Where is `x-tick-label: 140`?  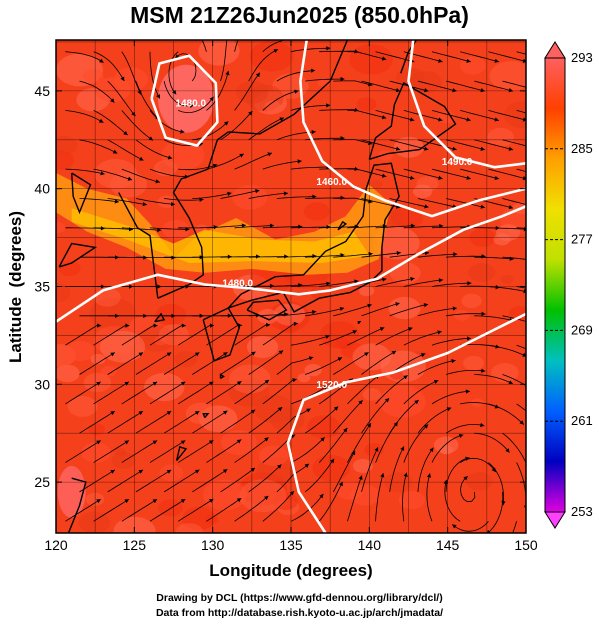 x-tick-label: 140 is located at coordinates (370, 545).